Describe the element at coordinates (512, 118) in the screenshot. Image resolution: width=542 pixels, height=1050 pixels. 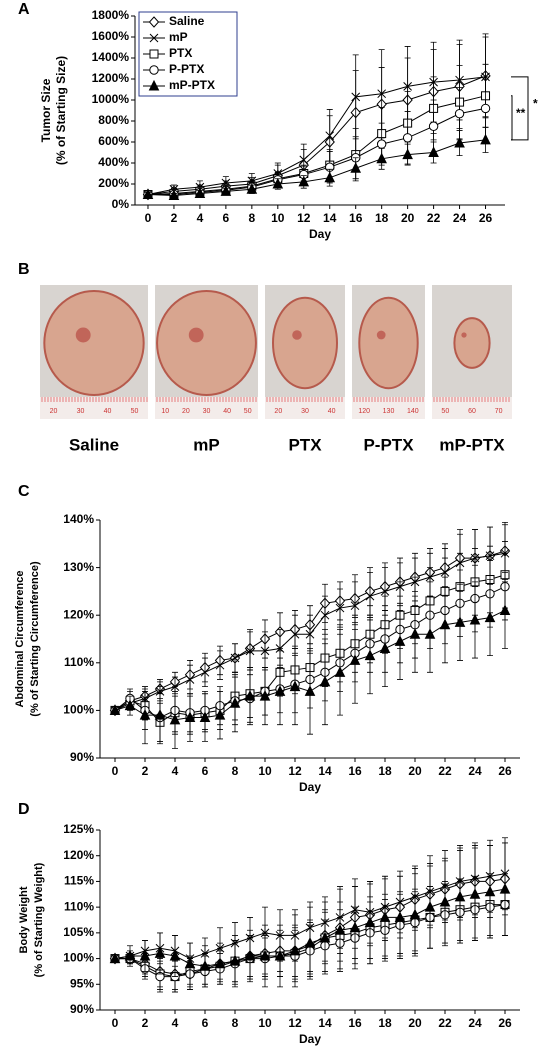
I see `significance-bracket` at that location.